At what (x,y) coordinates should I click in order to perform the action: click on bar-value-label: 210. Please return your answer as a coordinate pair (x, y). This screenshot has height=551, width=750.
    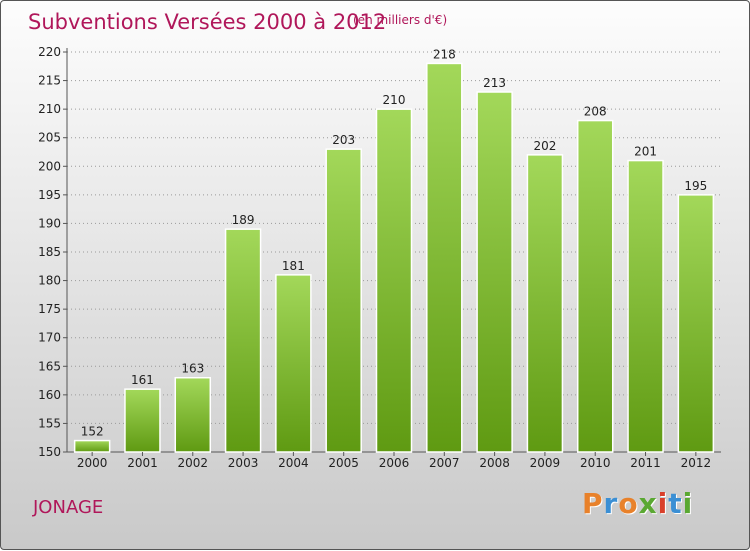
    Looking at the image, I should click on (394, 100).